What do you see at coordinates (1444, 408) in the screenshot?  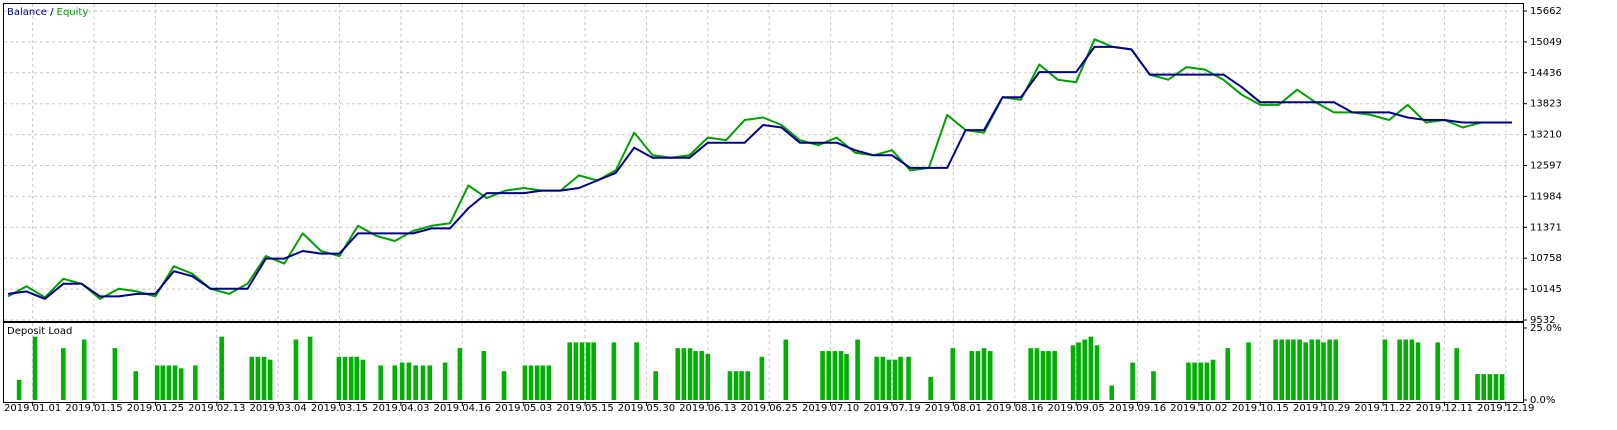 I see `x-tick-label: 2019.12.11` at bounding box center [1444, 408].